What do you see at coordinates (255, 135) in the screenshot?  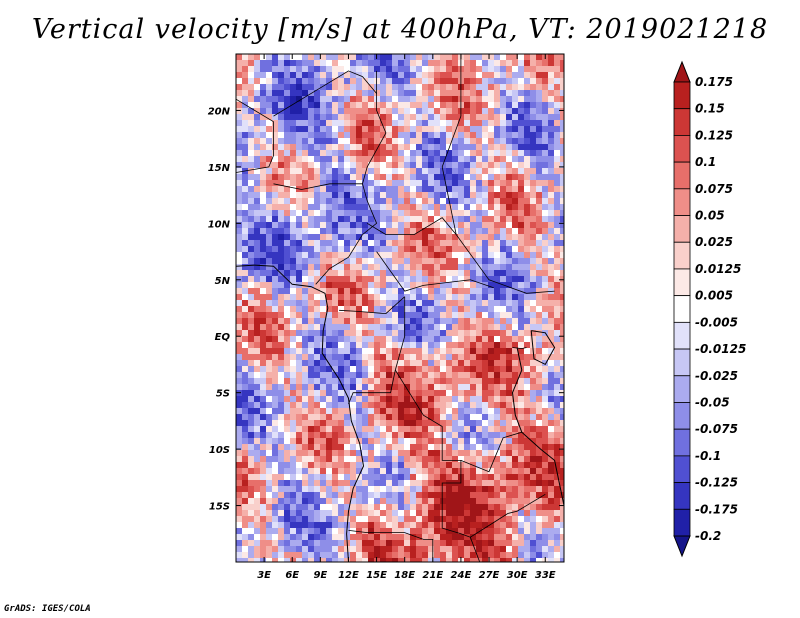 I see `border-a` at bounding box center [255, 135].